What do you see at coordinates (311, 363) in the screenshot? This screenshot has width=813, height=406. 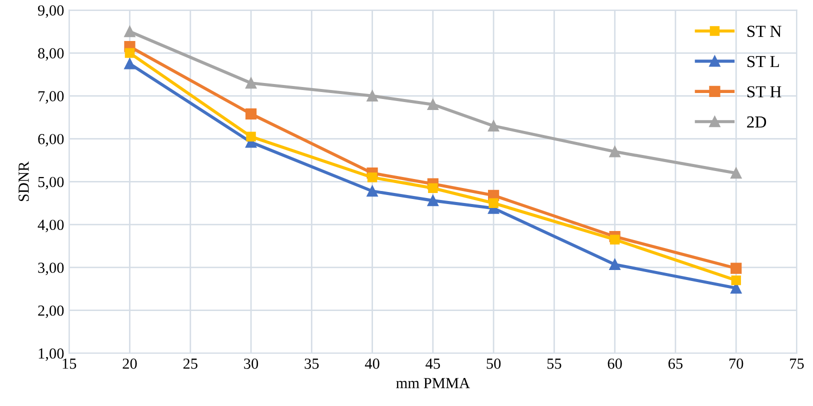 I see `x-tick-label: 35` at bounding box center [311, 363].